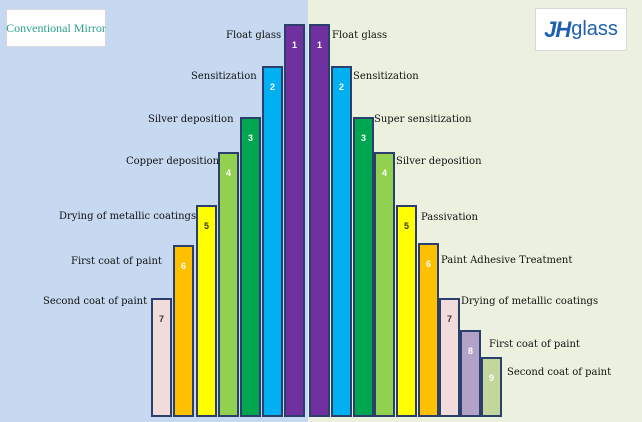 The height and width of the screenshot is (422, 642). Describe the element at coordinates (406, 226) in the screenshot. I see `jhglass-step-5-number: 5` at that location.